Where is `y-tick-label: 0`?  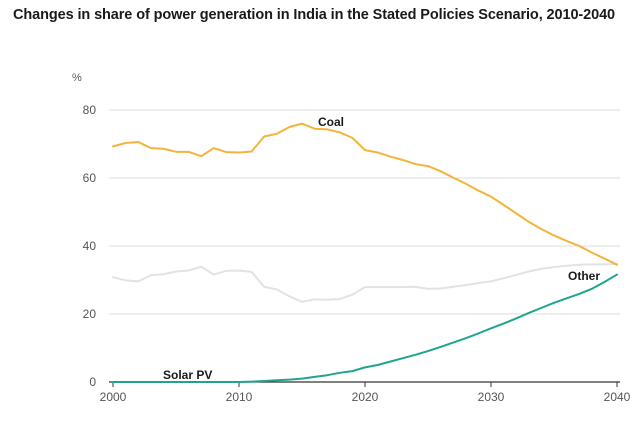 y-tick-label: 0 is located at coordinates (92, 382).